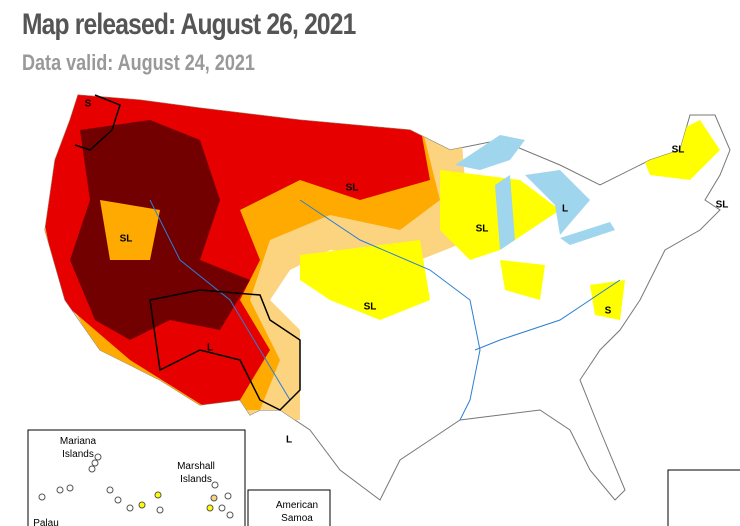 The image size is (740, 526). What do you see at coordinates (297, 505) in the screenshot?
I see `inset-label: American` at bounding box center [297, 505].